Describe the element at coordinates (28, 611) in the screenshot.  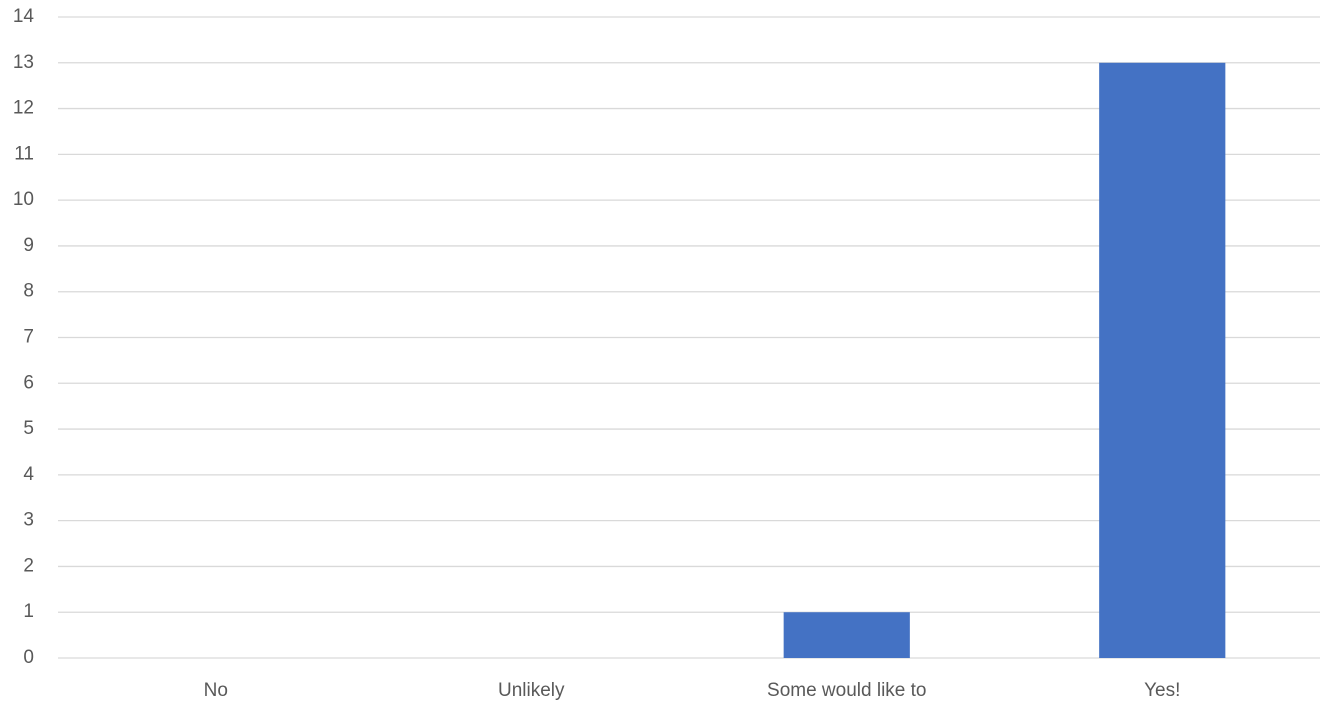
I see `y-tick-label: 1` at that location.